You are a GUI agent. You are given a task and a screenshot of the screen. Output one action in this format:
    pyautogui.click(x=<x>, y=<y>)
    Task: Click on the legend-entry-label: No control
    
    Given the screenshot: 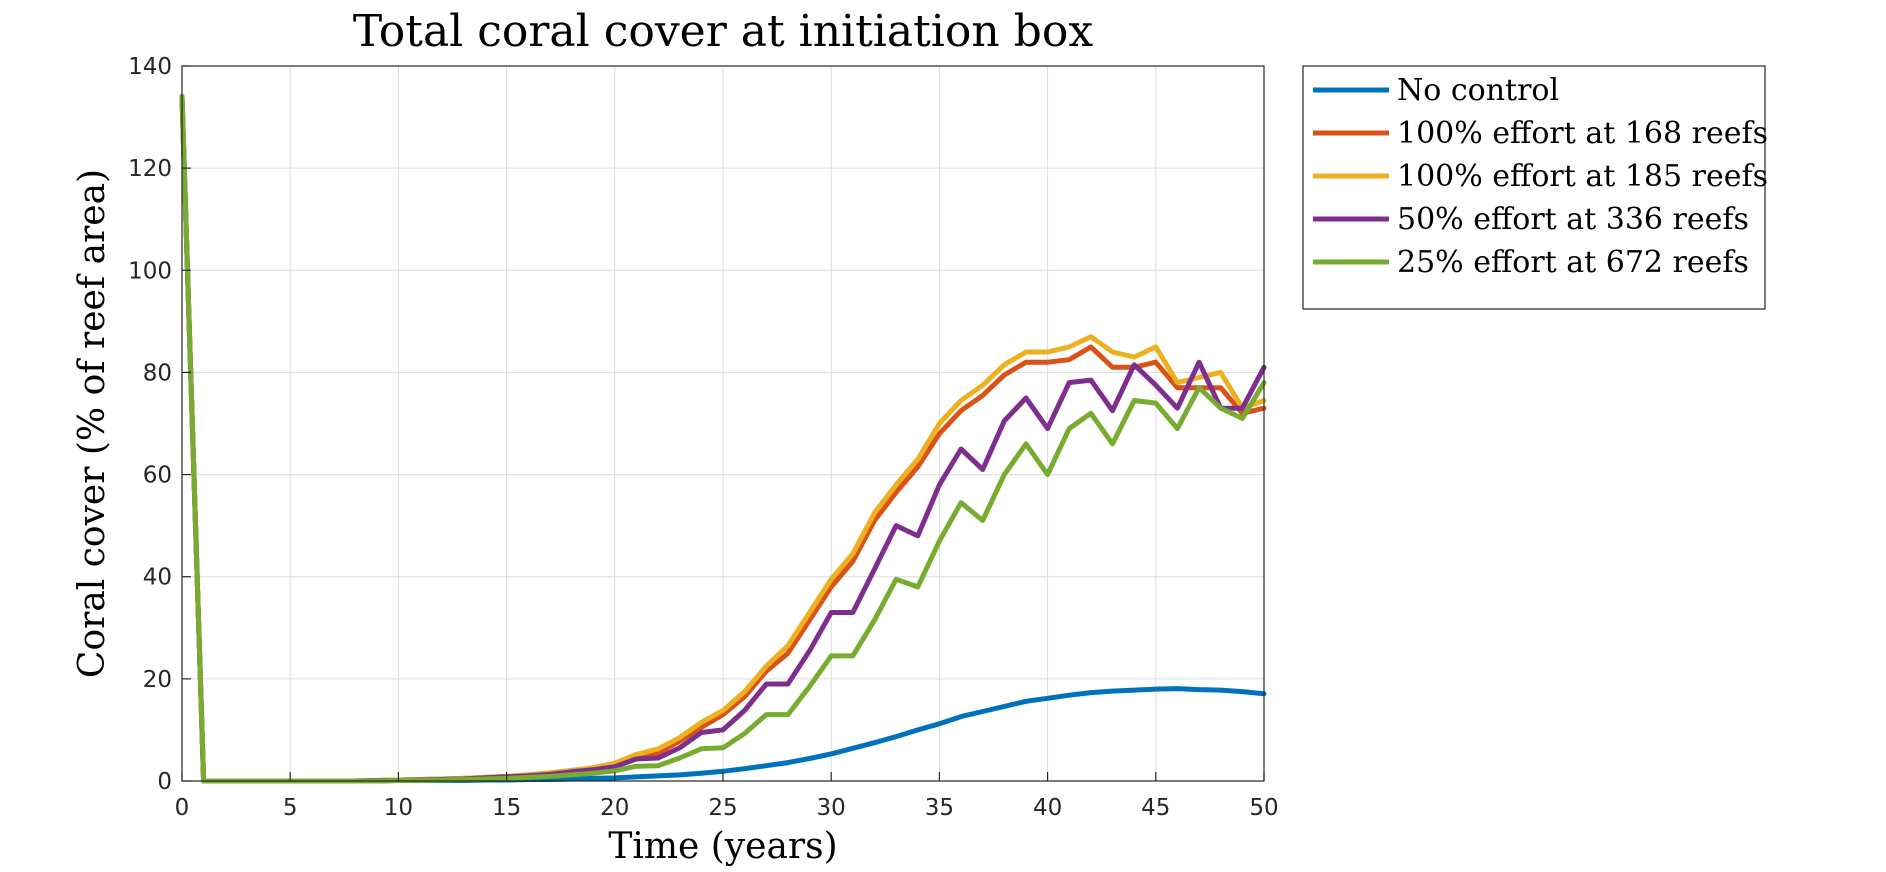 What is the action you would take?
    pyautogui.click(x=1478, y=90)
    